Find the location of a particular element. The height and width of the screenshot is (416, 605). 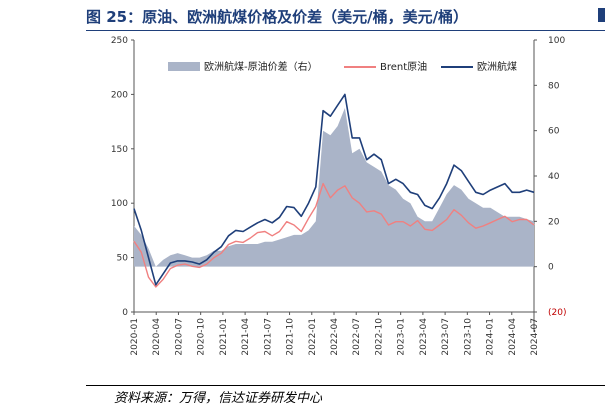

x-tick-label: 2023-07 is located at coordinates (446, 337).